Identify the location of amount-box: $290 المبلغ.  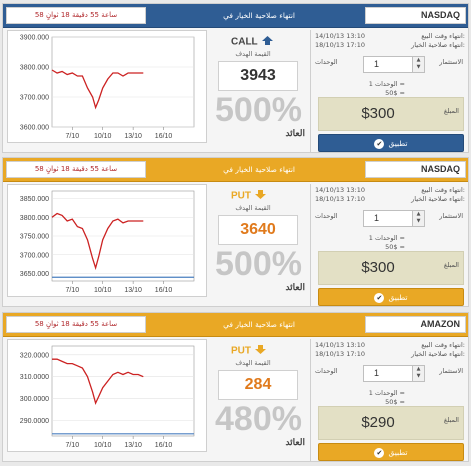
(391, 423).